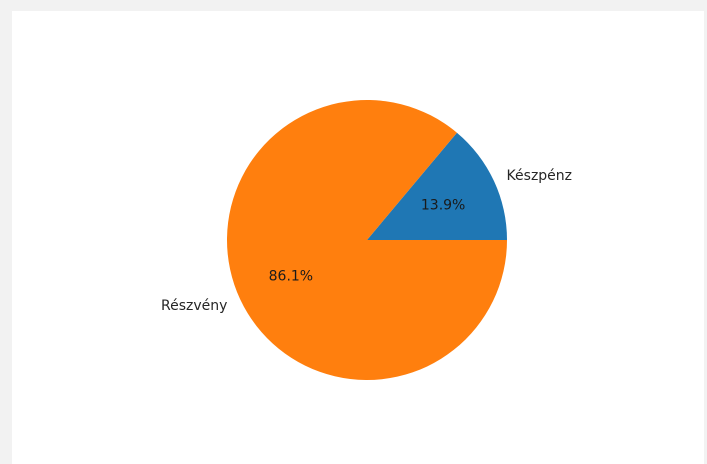 The height and width of the screenshot is (464, 707). Describe the element at coordinates (539, 176) in the screenshot. I see `slice-label-keszpenz: Készpénz` at that location.